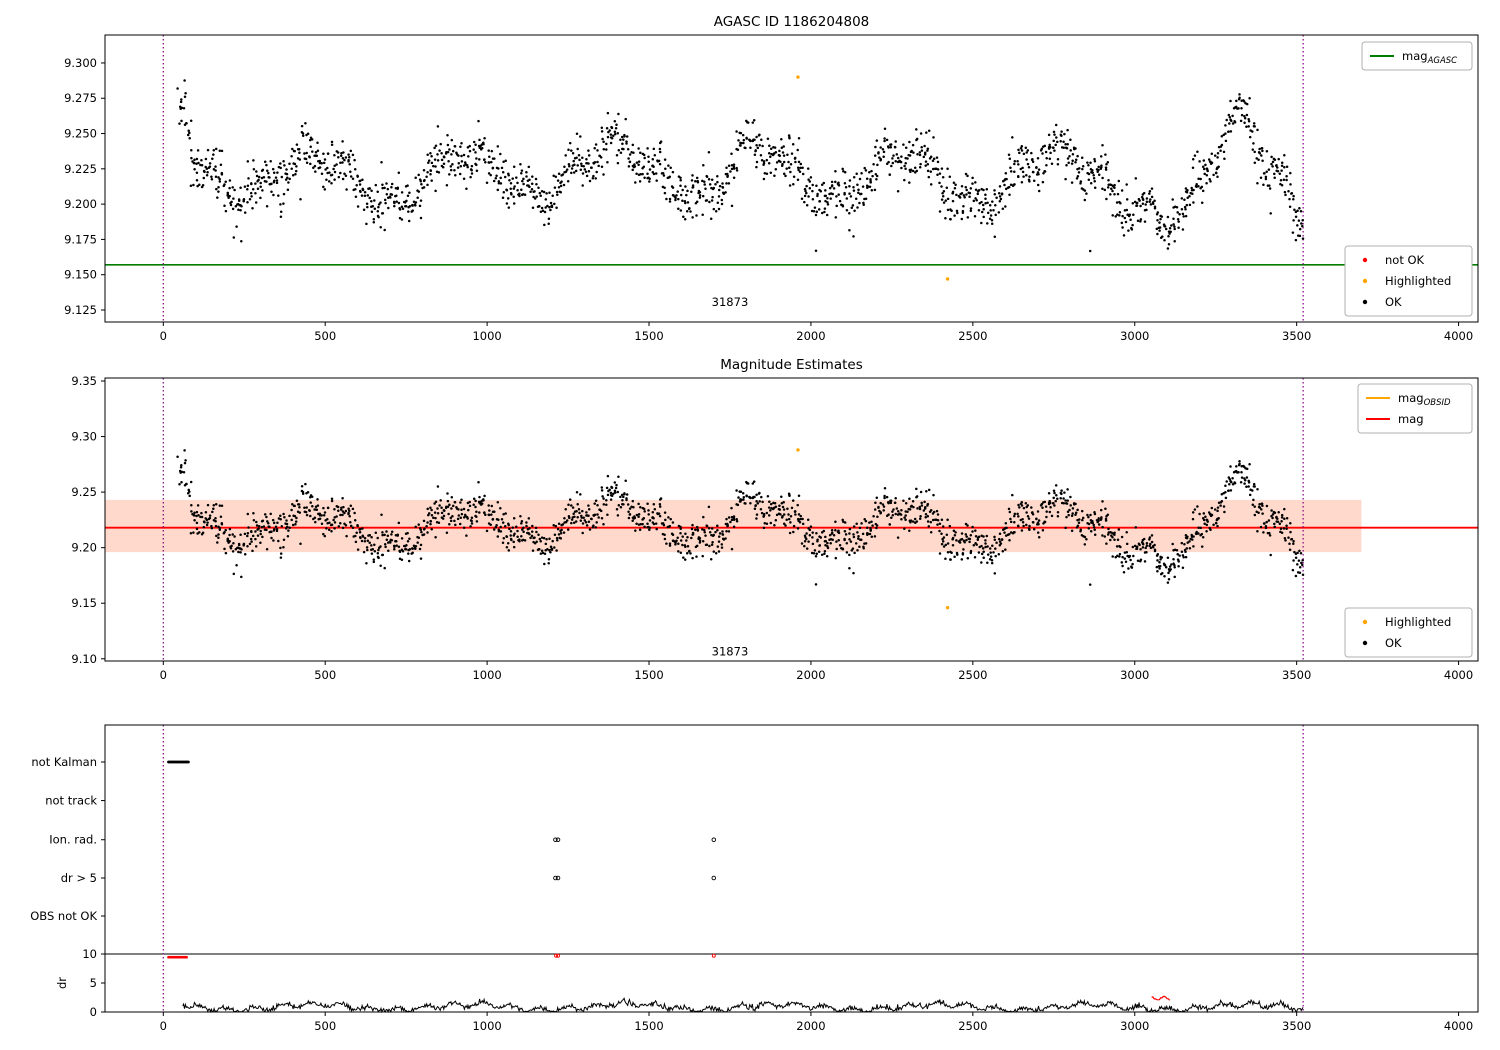 The image size is (1500, 1050). Describe the element at coordinates (84, 659) in the screenshot. I see `y-tick-label: 9.10` at that location.